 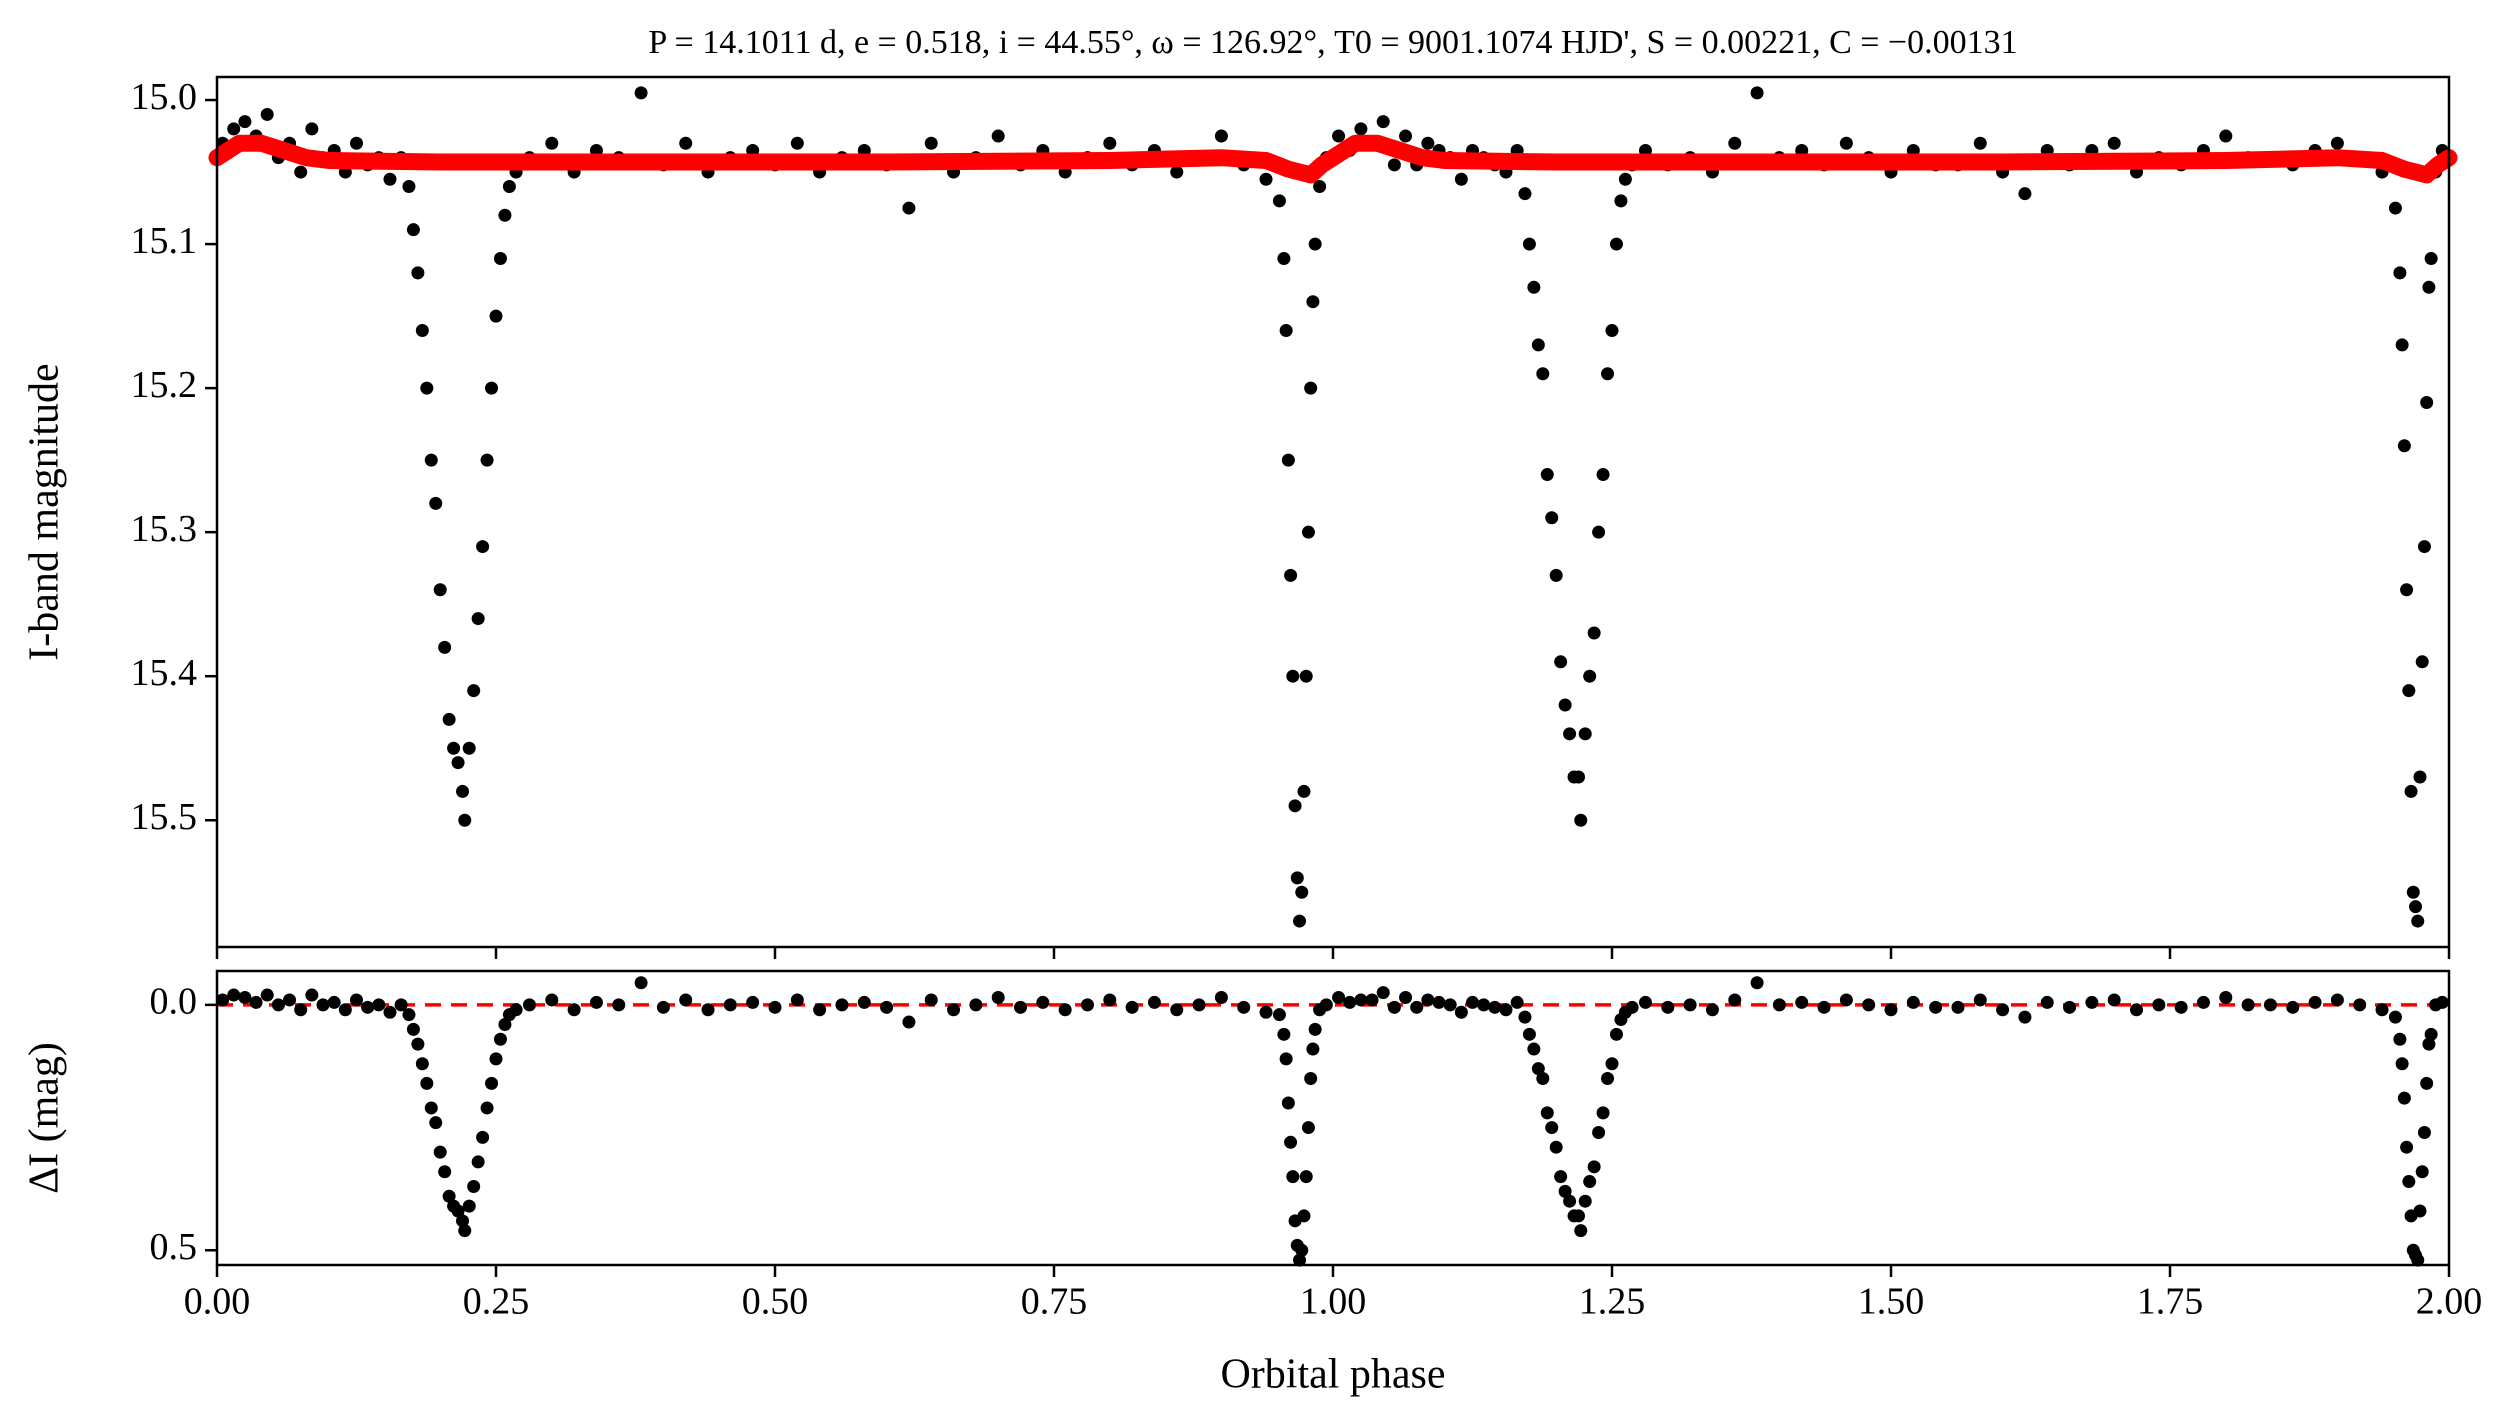 What do you see at coordinates (174, 1247) in the screenshot?
I see `y-tick-label: 0.5` at bounding box center [174, 1247].